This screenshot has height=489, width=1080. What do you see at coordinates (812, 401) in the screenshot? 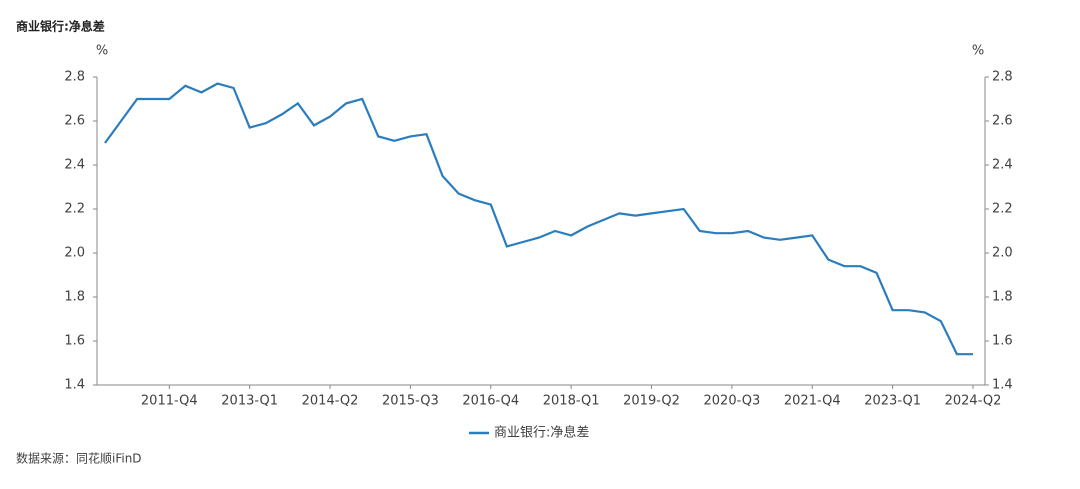
I see `x-tick-label: 2021-Q4` at bounding box center [812, 401].